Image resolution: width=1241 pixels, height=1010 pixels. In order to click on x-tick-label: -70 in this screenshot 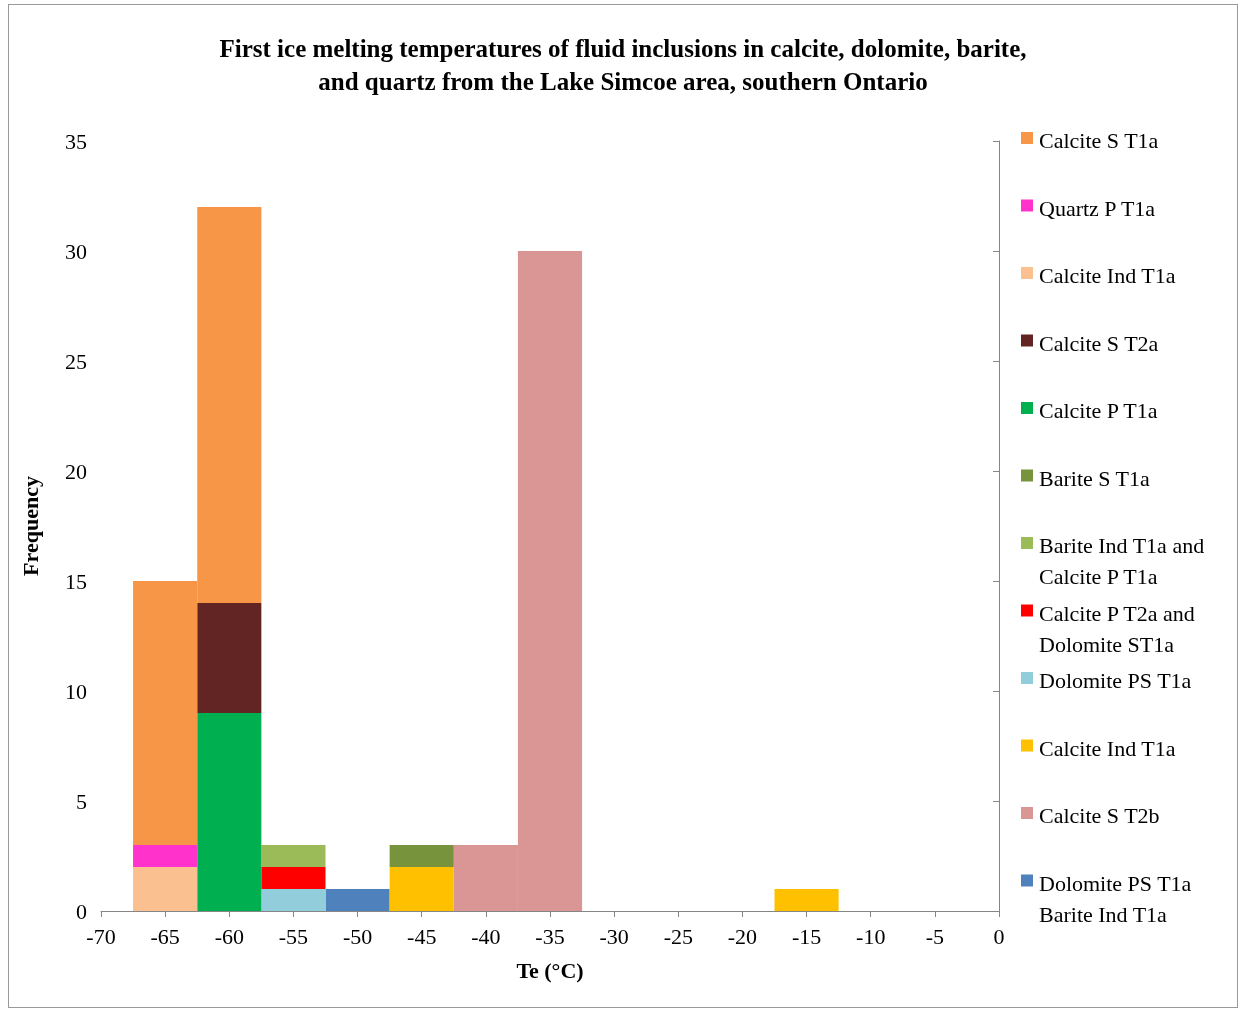, I will do `click(101, 936)`.